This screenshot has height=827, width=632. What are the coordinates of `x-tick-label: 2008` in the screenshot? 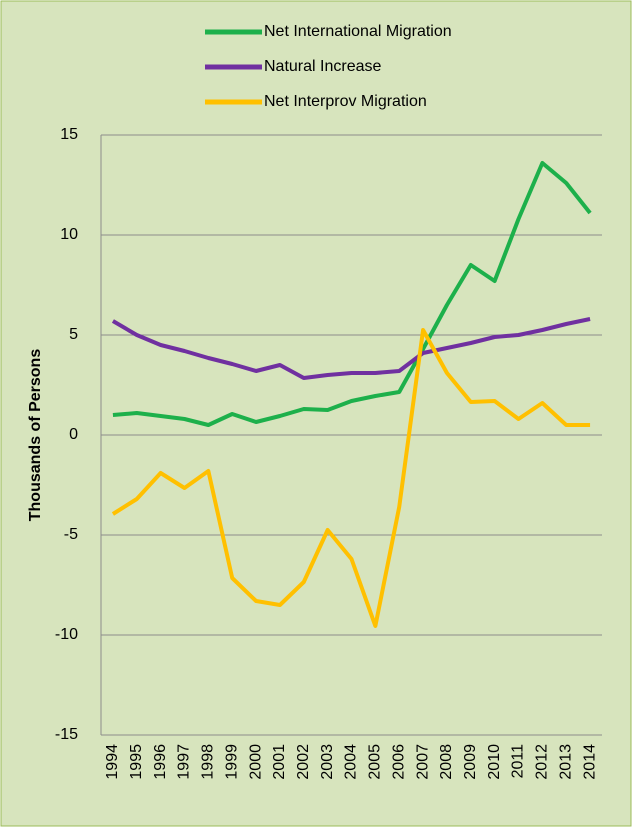 It's located at (446, 762).